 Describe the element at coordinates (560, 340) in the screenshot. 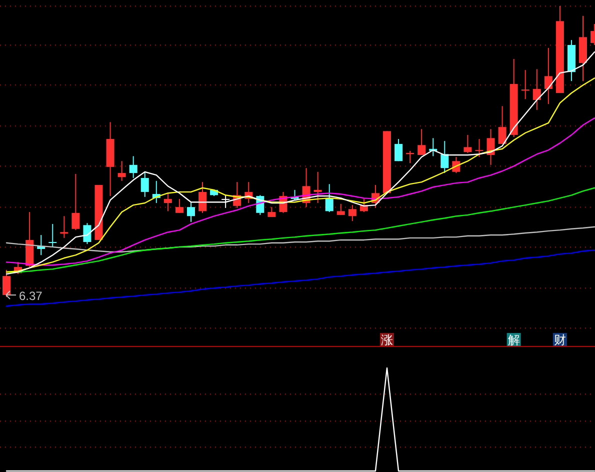

I see `x-tick-label: 财` at that location.